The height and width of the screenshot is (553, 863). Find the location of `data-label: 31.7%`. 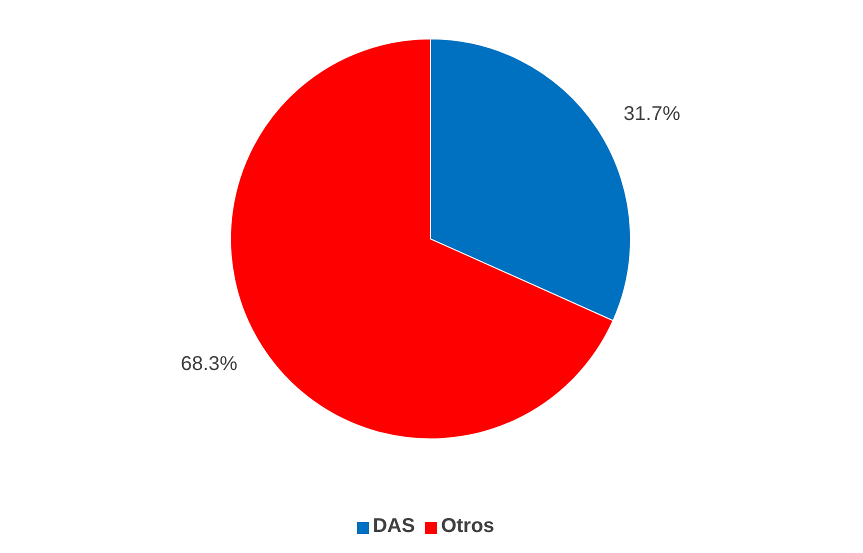

data-label: 31.7% is located at coordinates (652, 113).